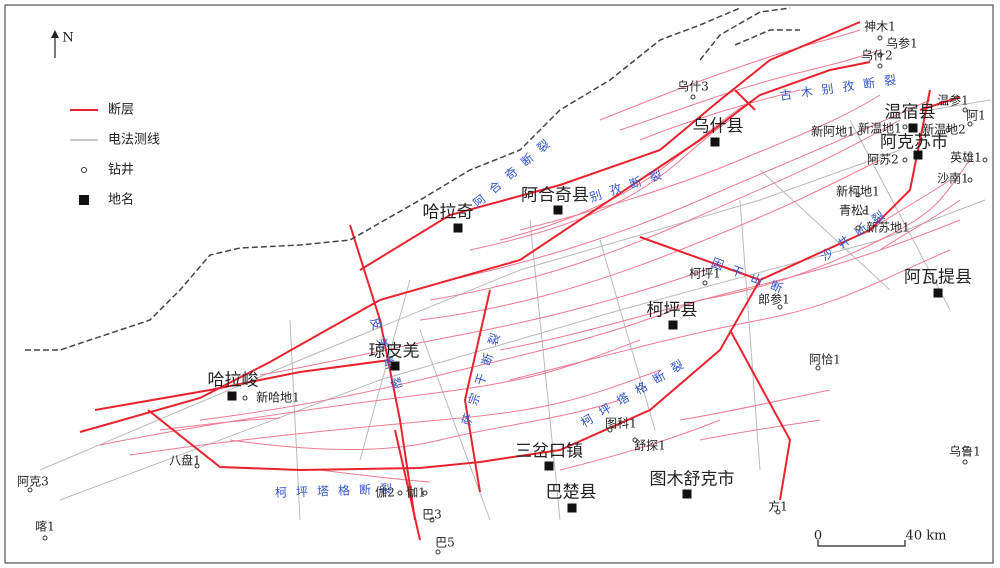 The width and height of the screenshot is (1000, 568). I want to click on legend-label: 地名, so click(121, 200).